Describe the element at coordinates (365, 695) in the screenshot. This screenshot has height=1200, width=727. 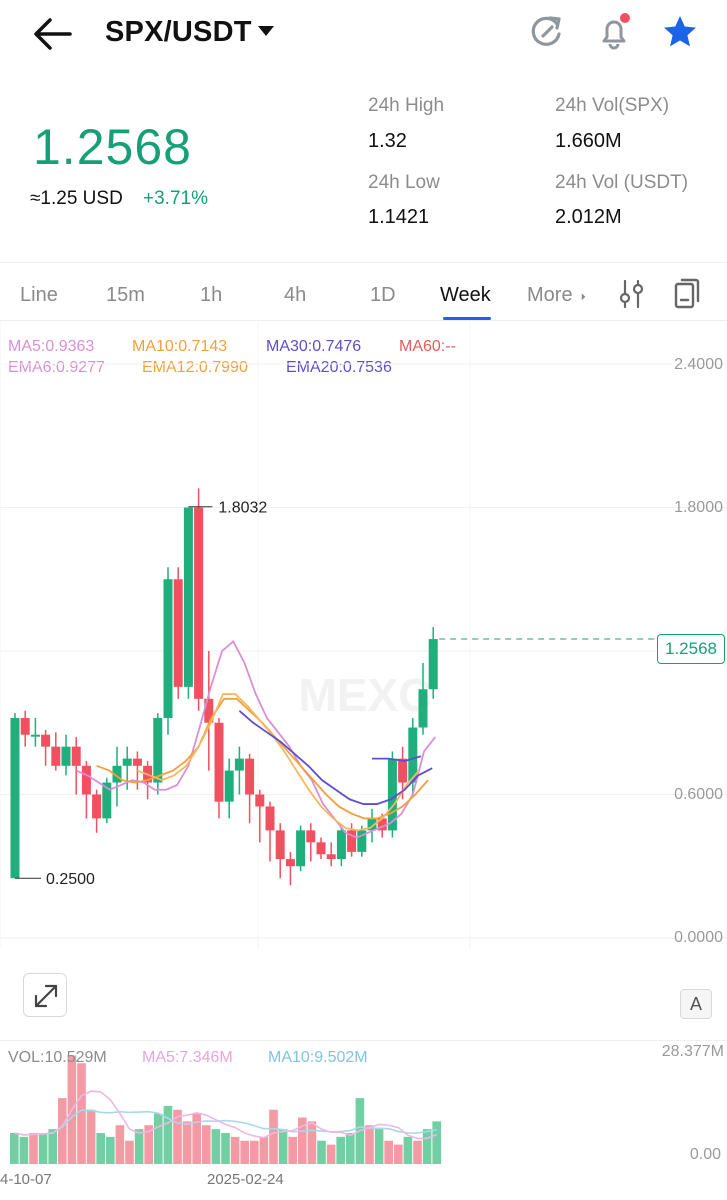
I see `mexc-watermark: MEXC` at that location.